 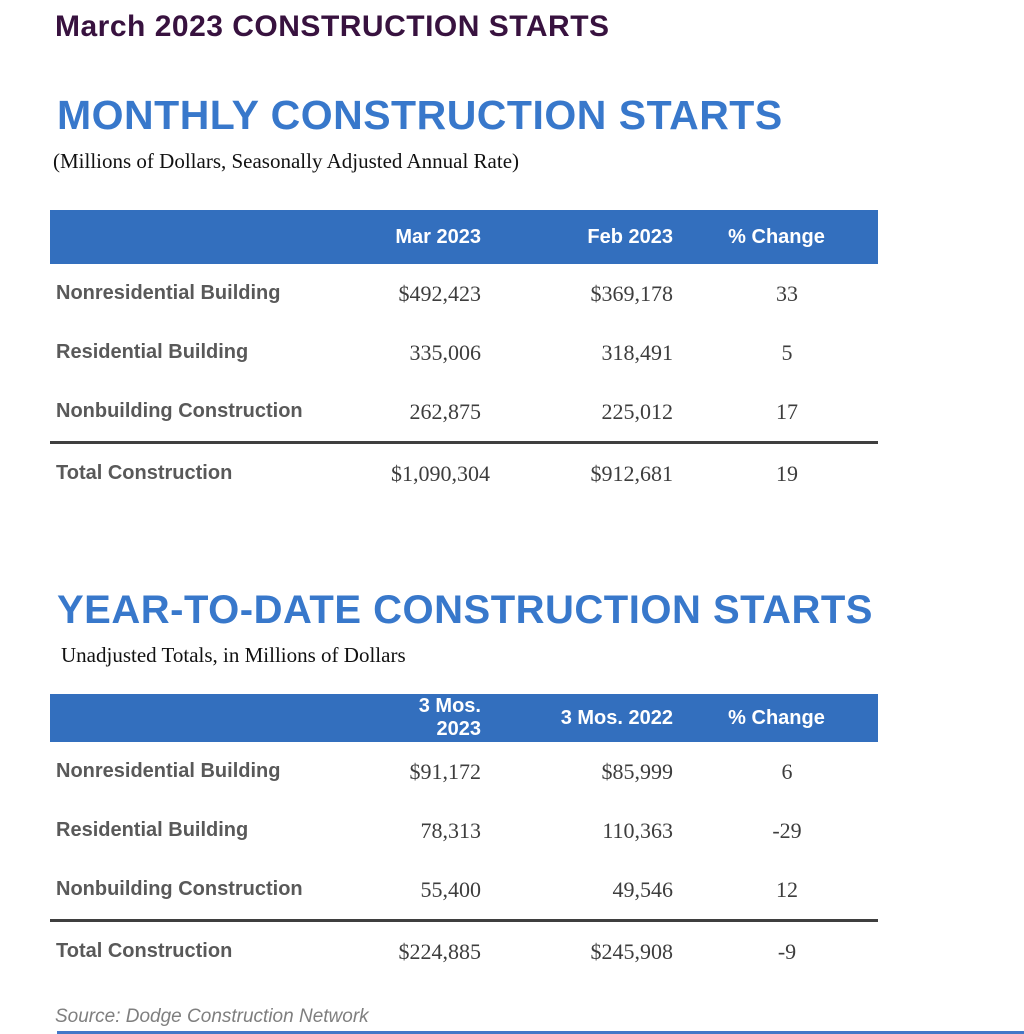 I want to click on column-header-feb-2023: Feb 2023, so click(x=580, y=237).